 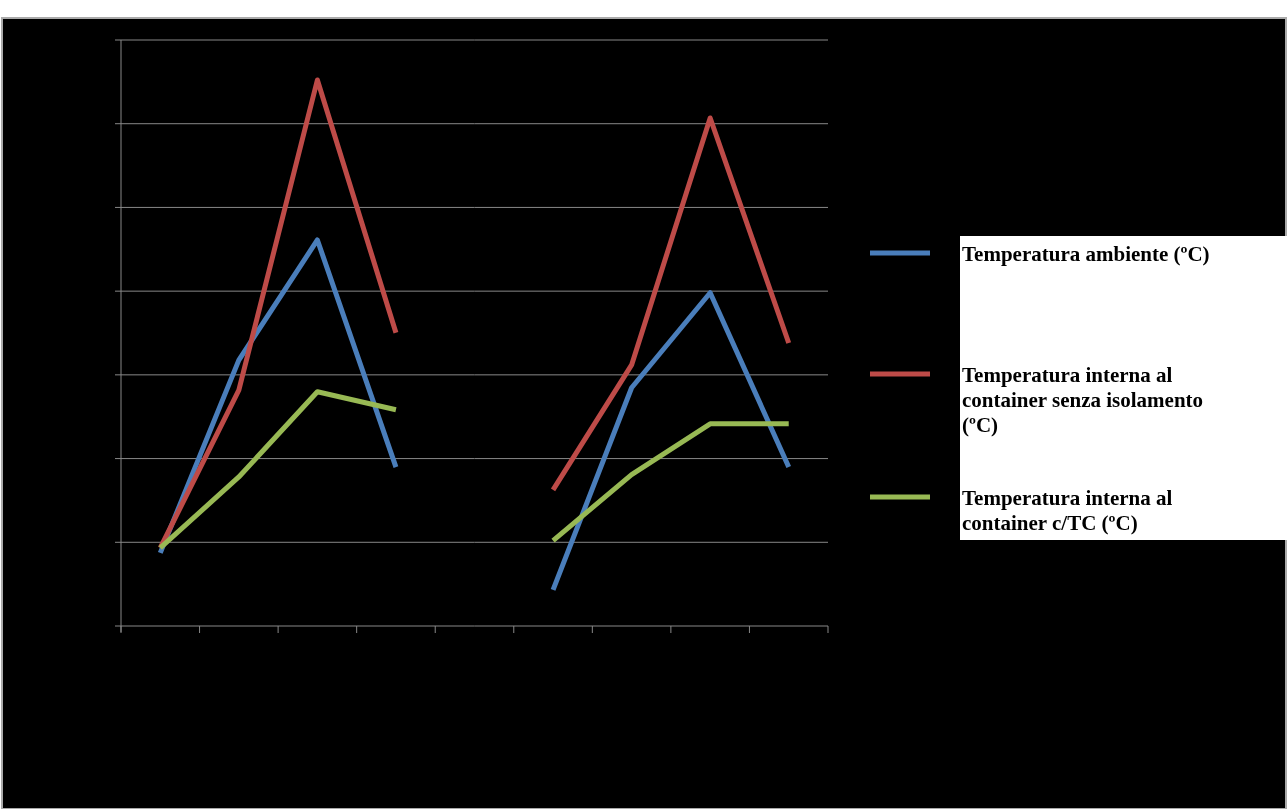 I want to click on legend-label: Temperatura interna al container c/TC (ºC), so click(x=1067, y=510).